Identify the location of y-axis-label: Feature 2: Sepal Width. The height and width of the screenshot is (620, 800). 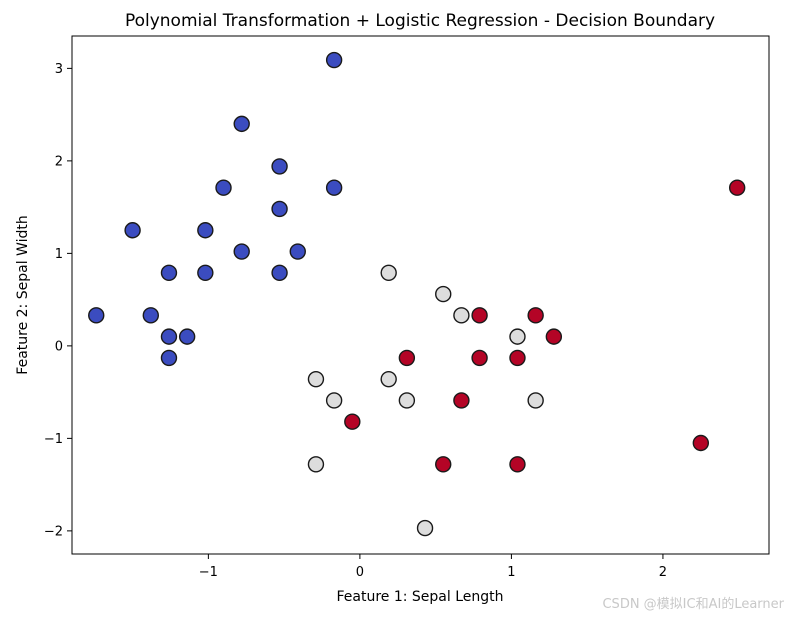
(23, 294).